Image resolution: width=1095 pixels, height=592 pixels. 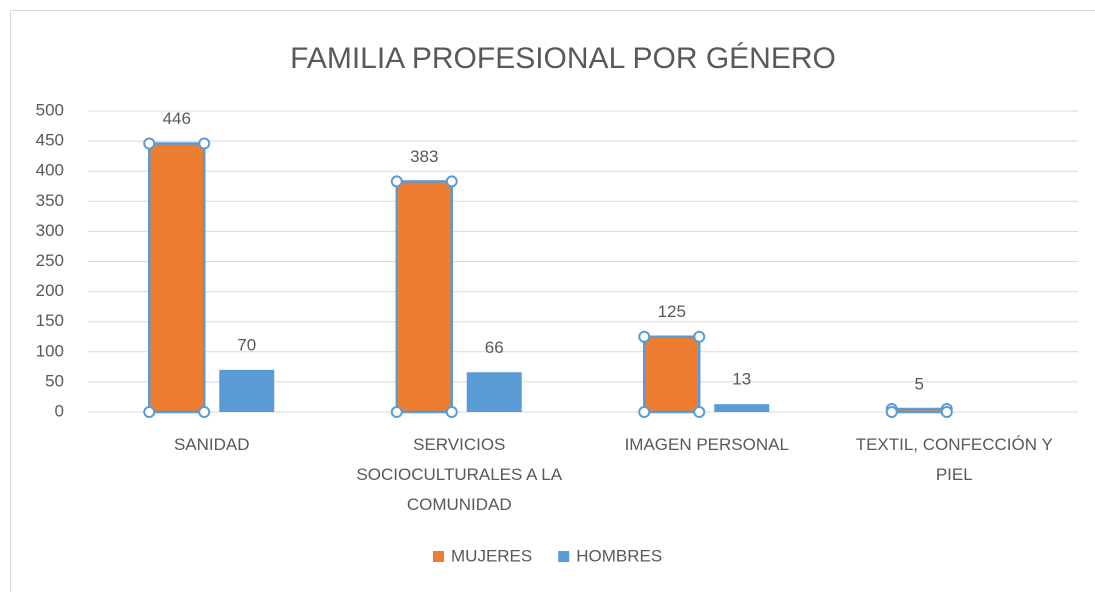 What do you see at coordinates (50, 140) in the screenshot?
I see `y-tick-label: 450` at bounding box center [50, 140].